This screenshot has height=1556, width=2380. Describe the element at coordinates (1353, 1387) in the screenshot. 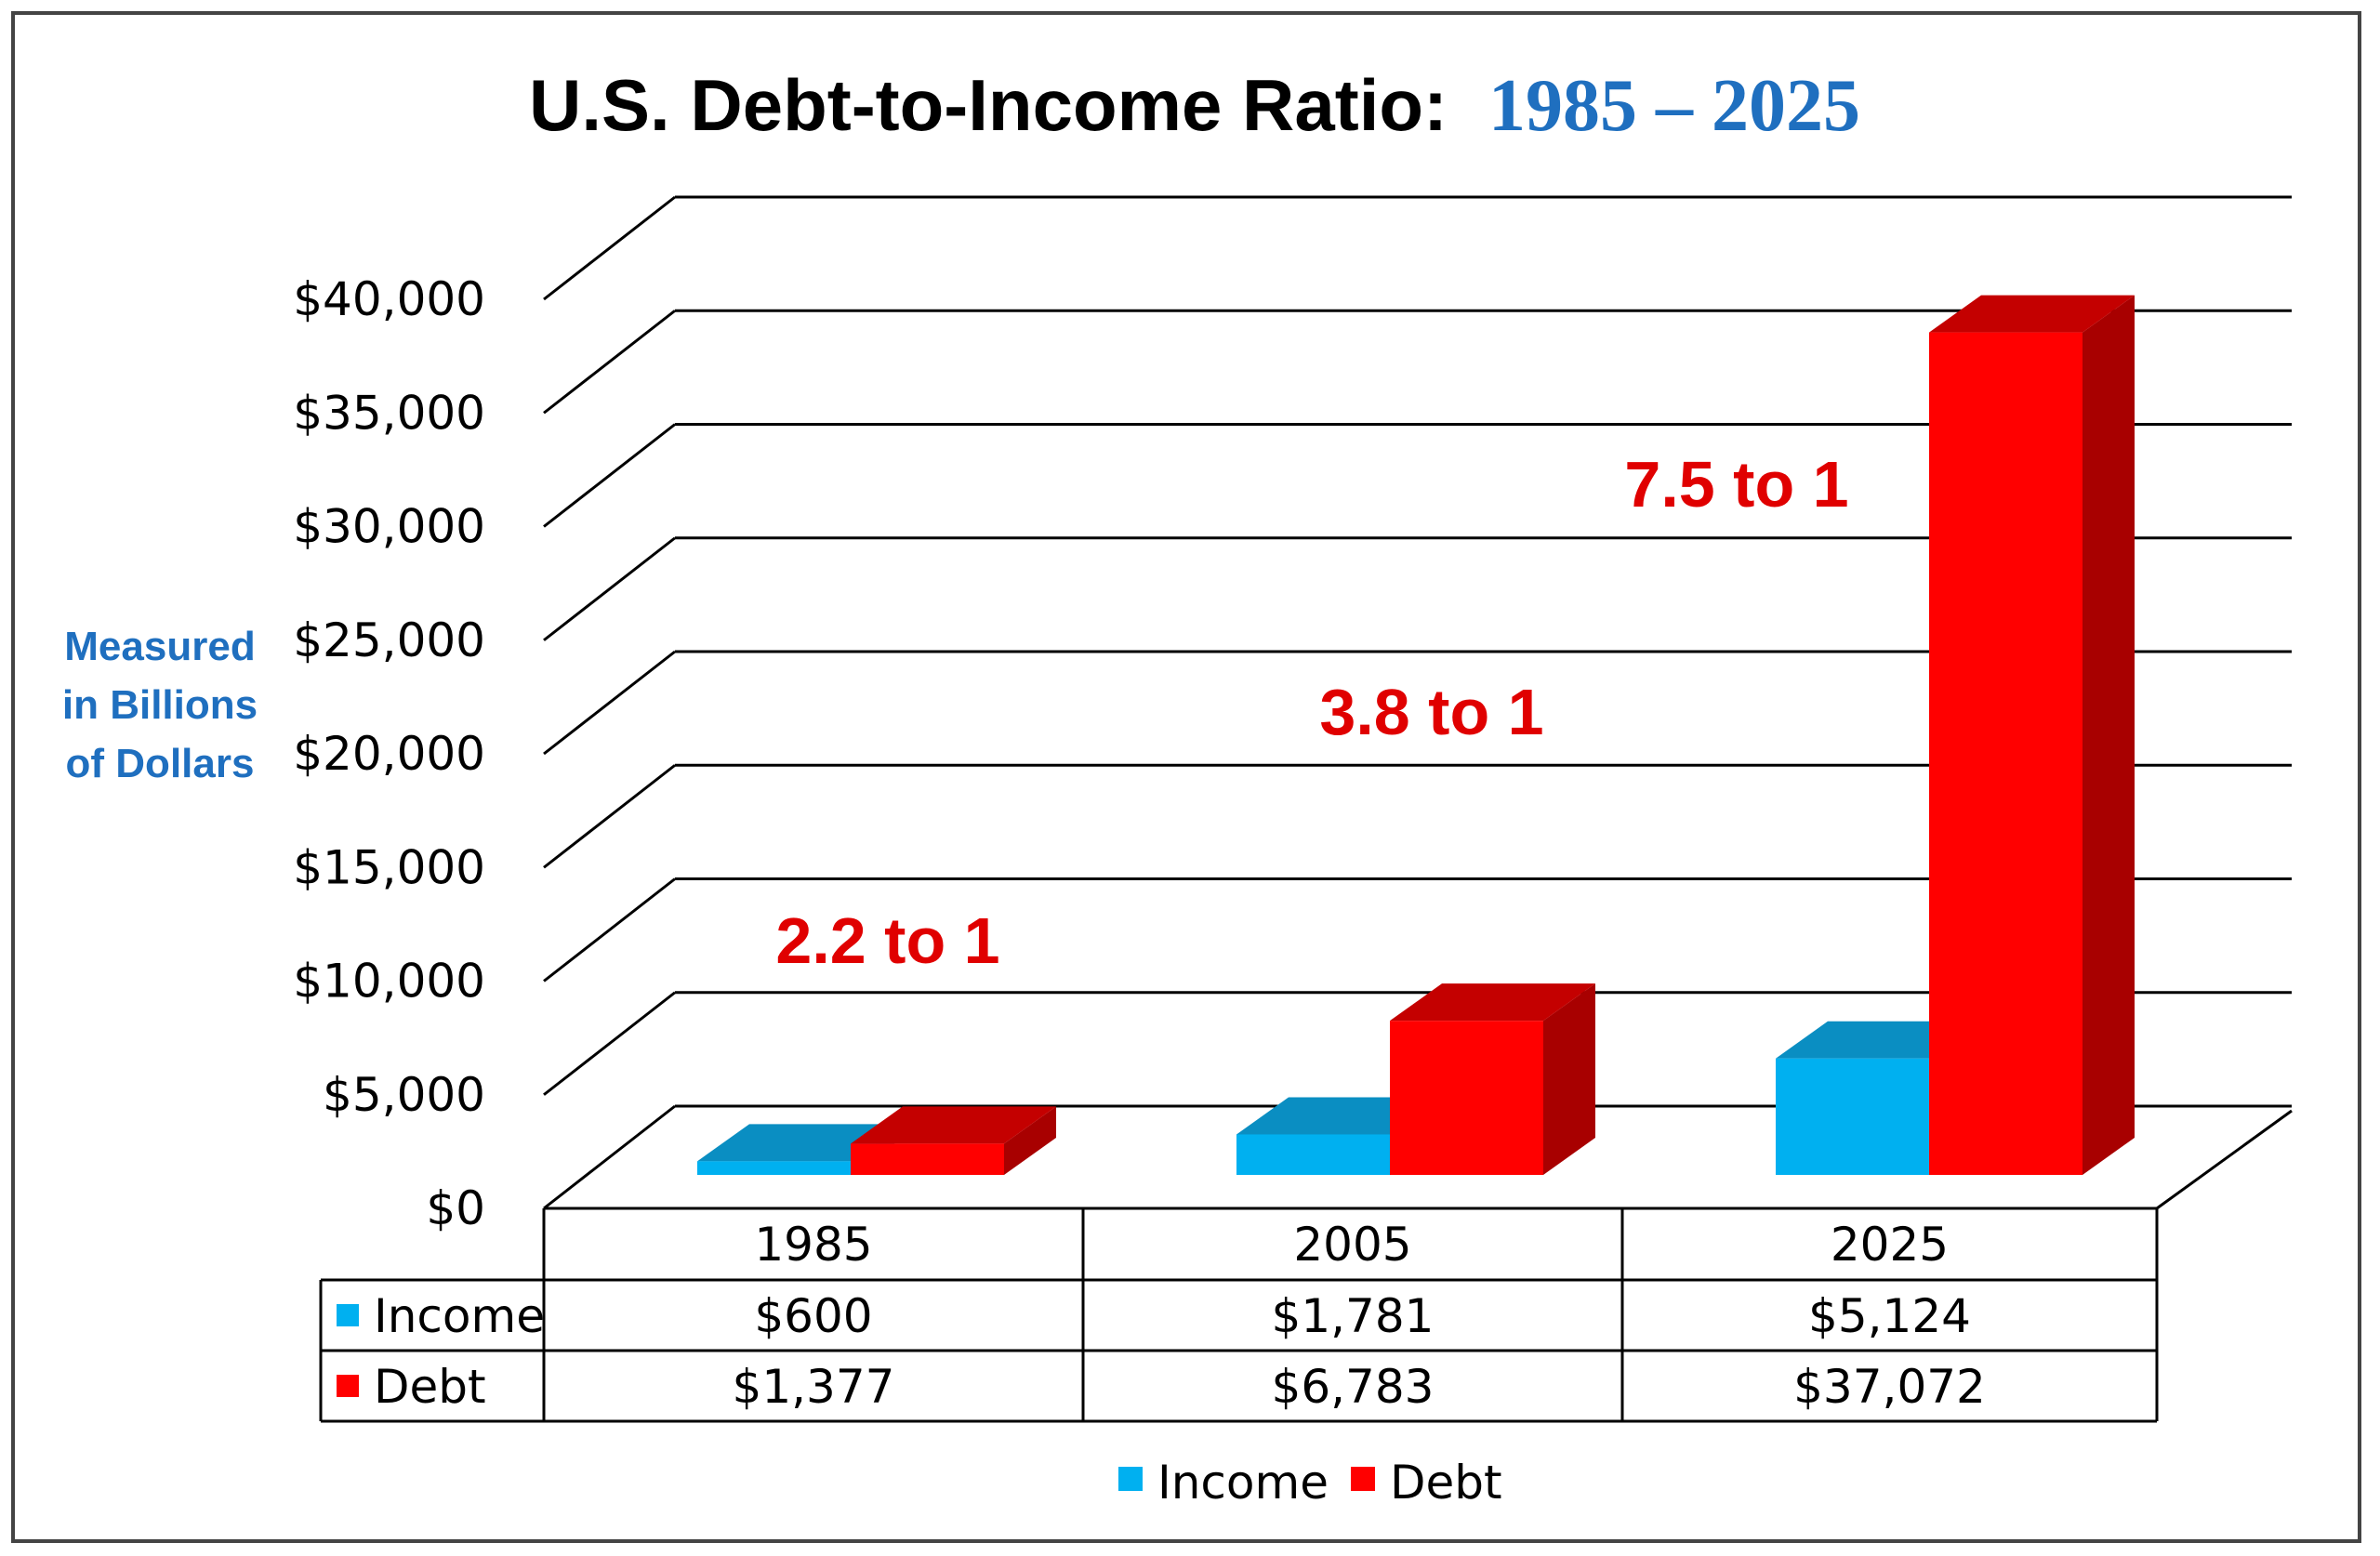

I see `table-cell-debt-2005: $6,783` at that location.